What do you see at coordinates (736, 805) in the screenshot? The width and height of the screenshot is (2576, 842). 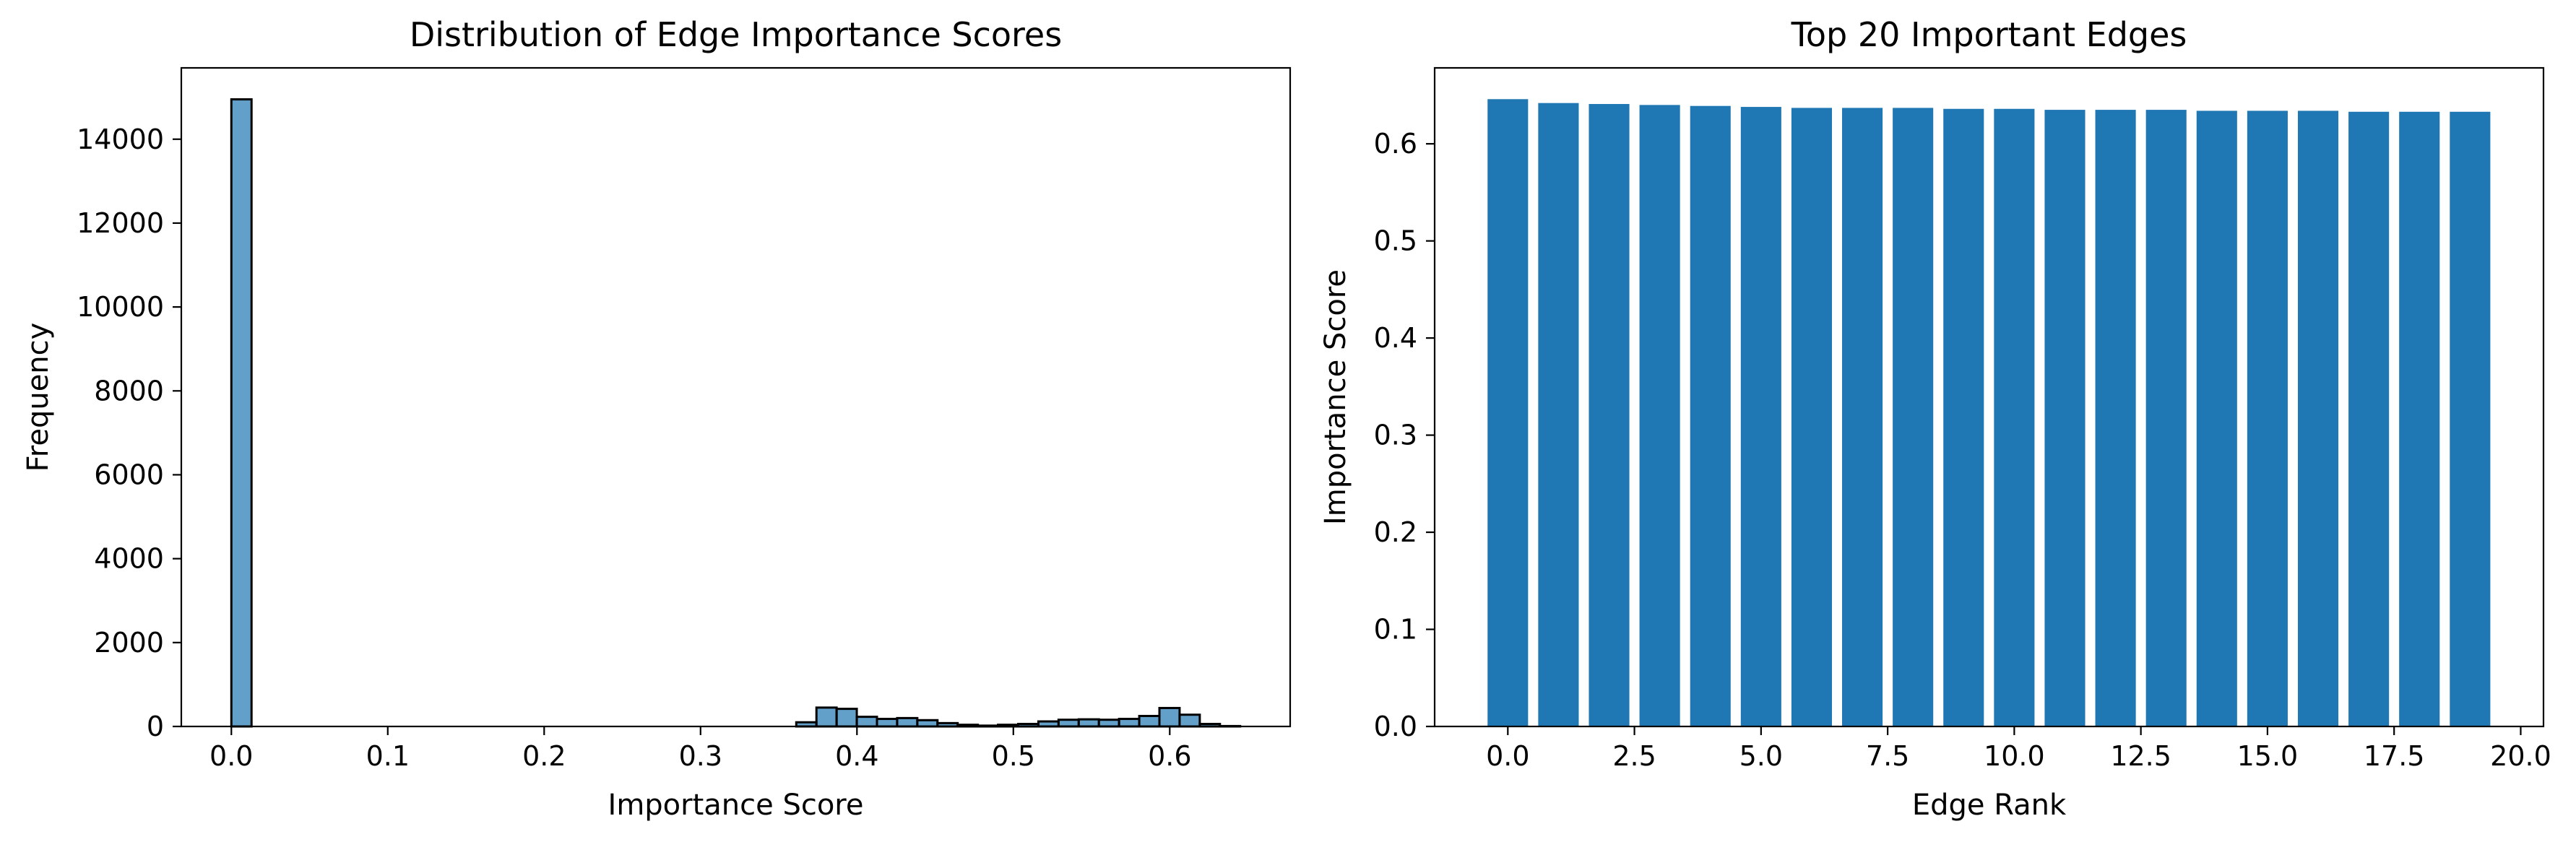 I see `x-axis-label: Importance Score` at bounding box center [736, 805].